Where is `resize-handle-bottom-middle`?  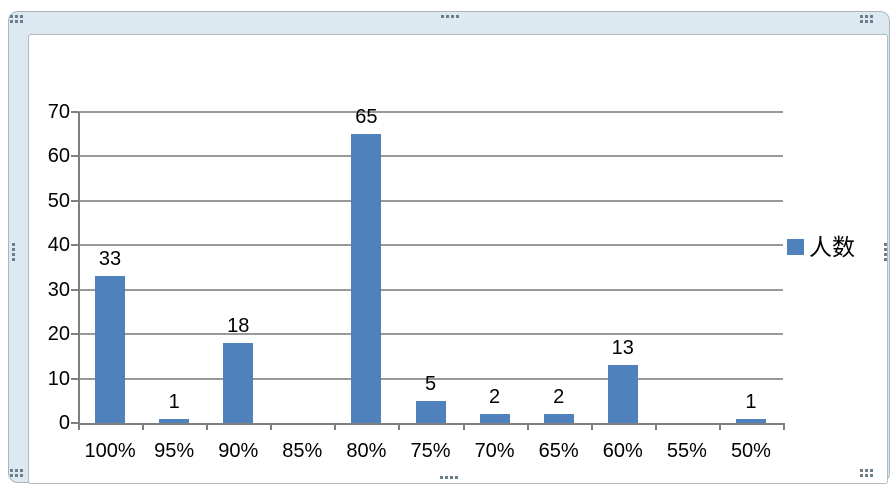
resize-handle-bottom-middle is located at coordinates (449, 477).